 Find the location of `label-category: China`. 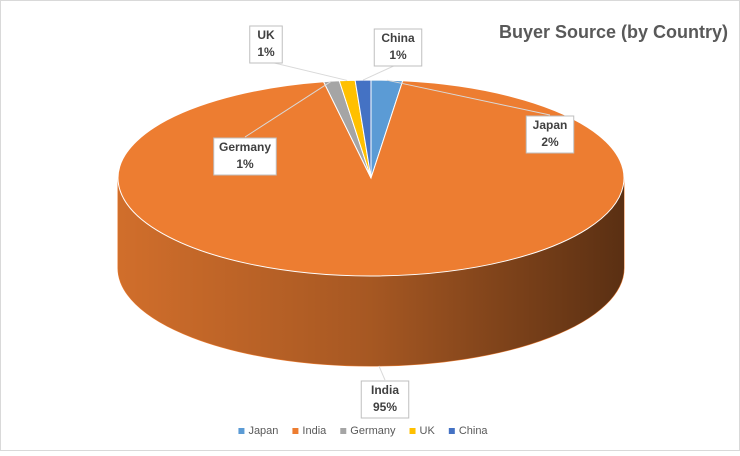

label-category: China is located at coordinates (398, 38).